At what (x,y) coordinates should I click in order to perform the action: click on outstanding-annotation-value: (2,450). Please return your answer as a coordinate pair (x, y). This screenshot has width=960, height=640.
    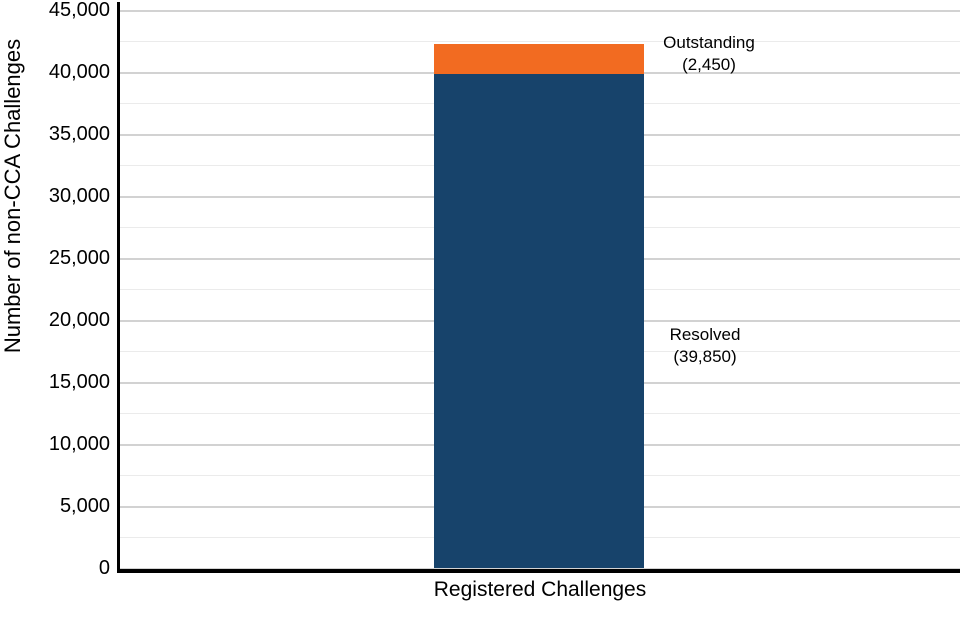
    Looking at the image, I should click on (709, 64).